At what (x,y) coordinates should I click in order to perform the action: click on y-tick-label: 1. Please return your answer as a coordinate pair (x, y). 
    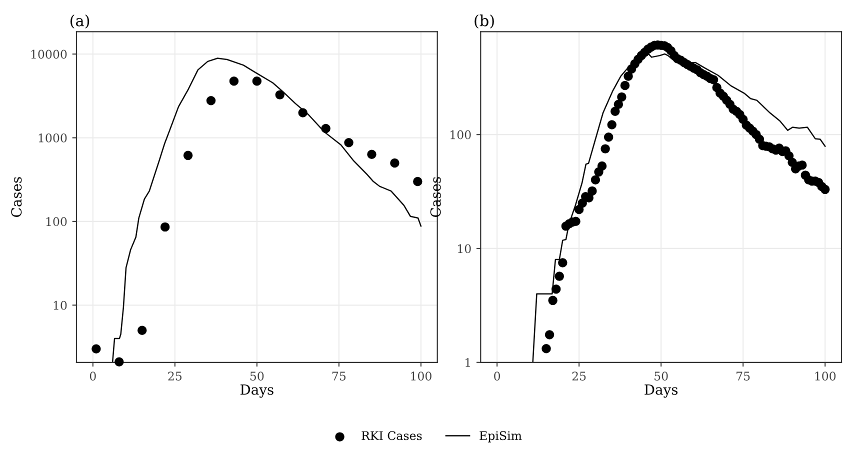
    Looking at the image, I should click on (468, 362).